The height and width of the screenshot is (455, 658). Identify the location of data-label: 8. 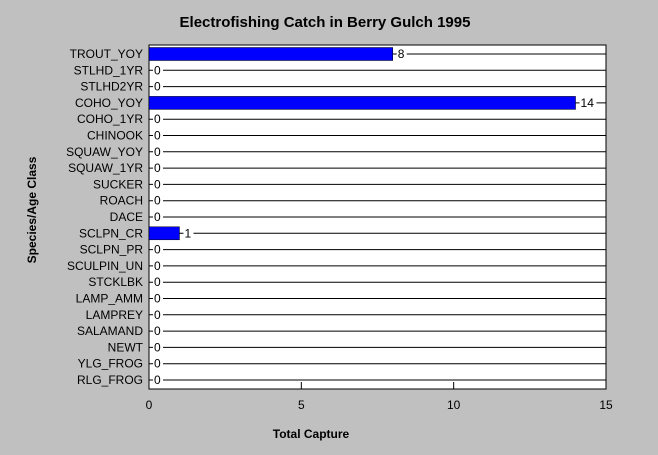
(401, 54).